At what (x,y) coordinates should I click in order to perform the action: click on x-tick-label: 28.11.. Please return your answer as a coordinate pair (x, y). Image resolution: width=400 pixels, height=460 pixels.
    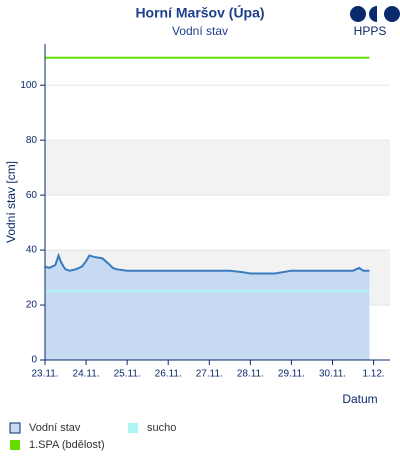
    Looking at the image, I should click on (250, 374).